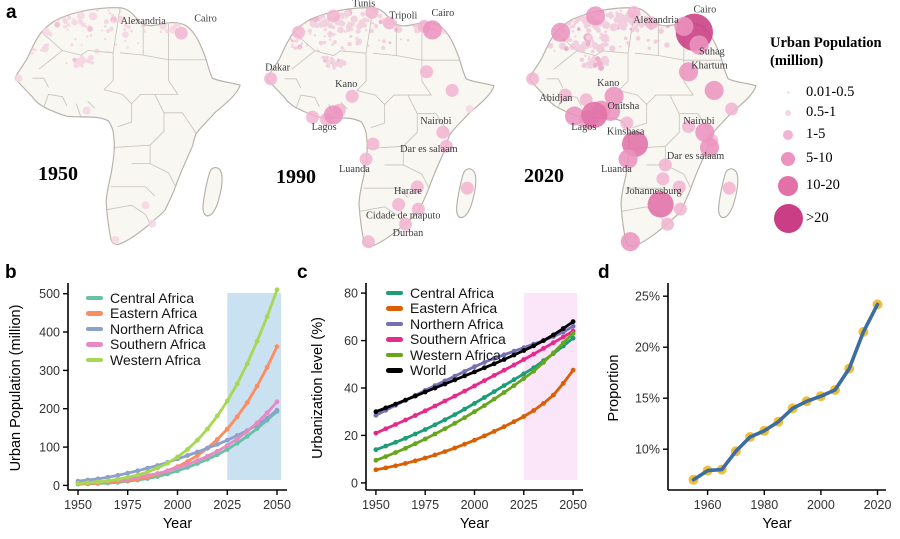 The width and height of the screenshot is (900, 539). What do you see at coordinates (49, 333) in the screenshot?
I see `y-tick-label: 400` at bounding box center [49, 333].